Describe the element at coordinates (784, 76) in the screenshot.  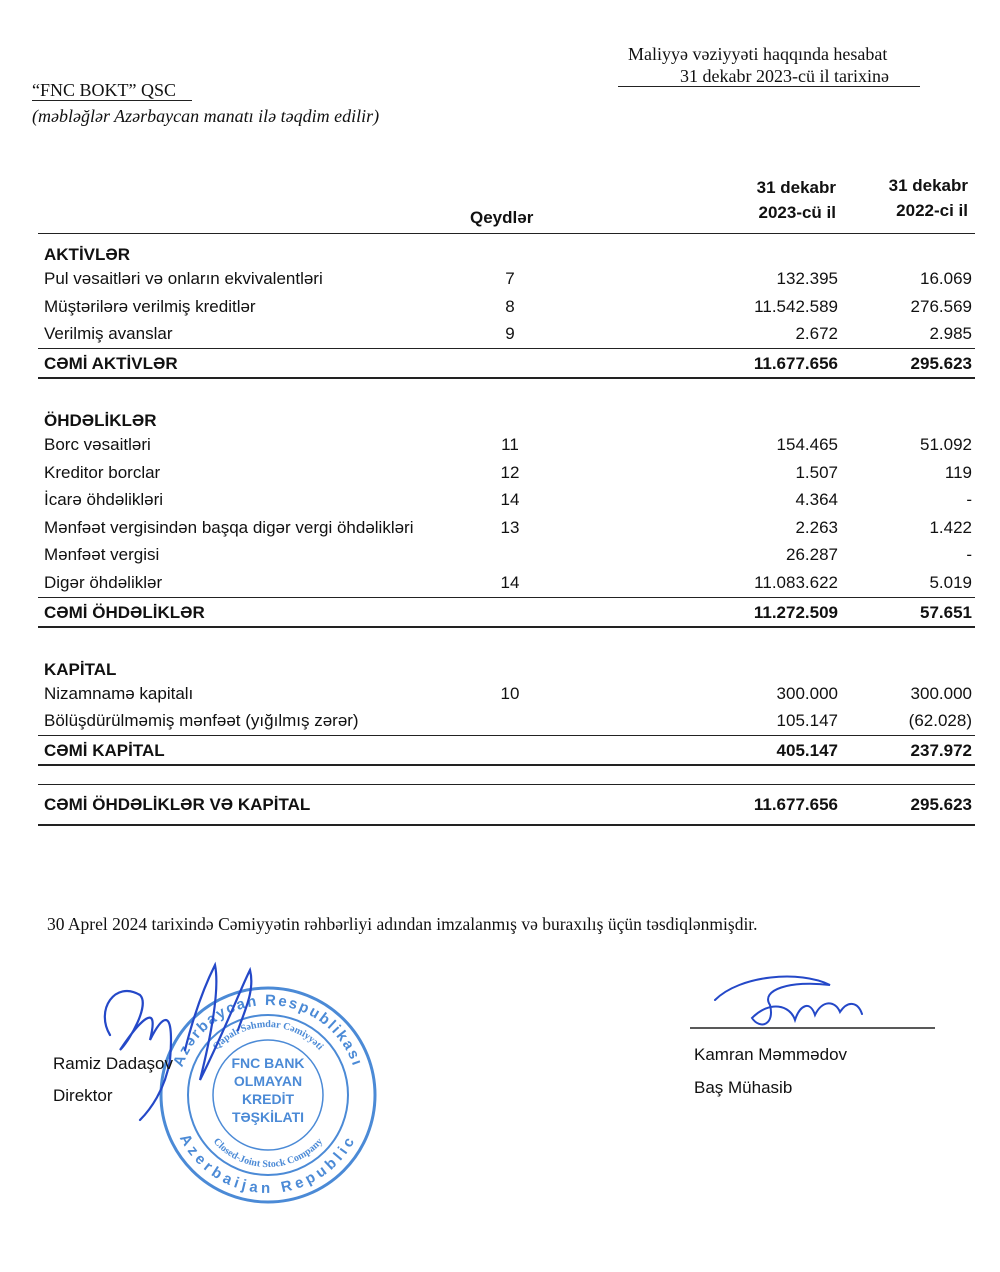
I see `report-date: 31 dekabr 2023-cü il tarixinə` at that location.